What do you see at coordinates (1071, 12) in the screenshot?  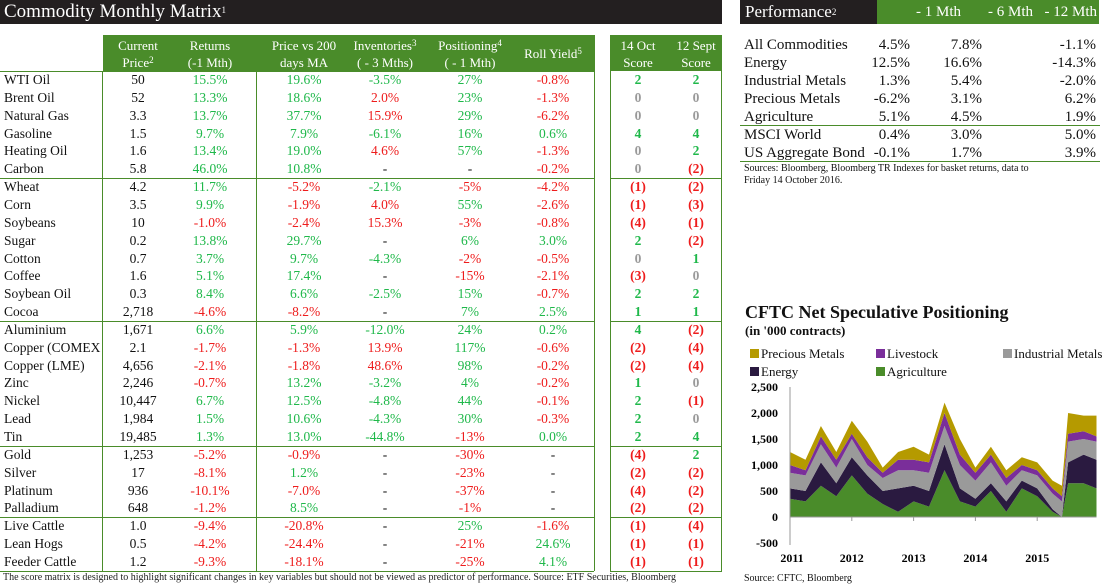 I see `col-12mth: - 12 Mth` at bounding box center [1071, 12].